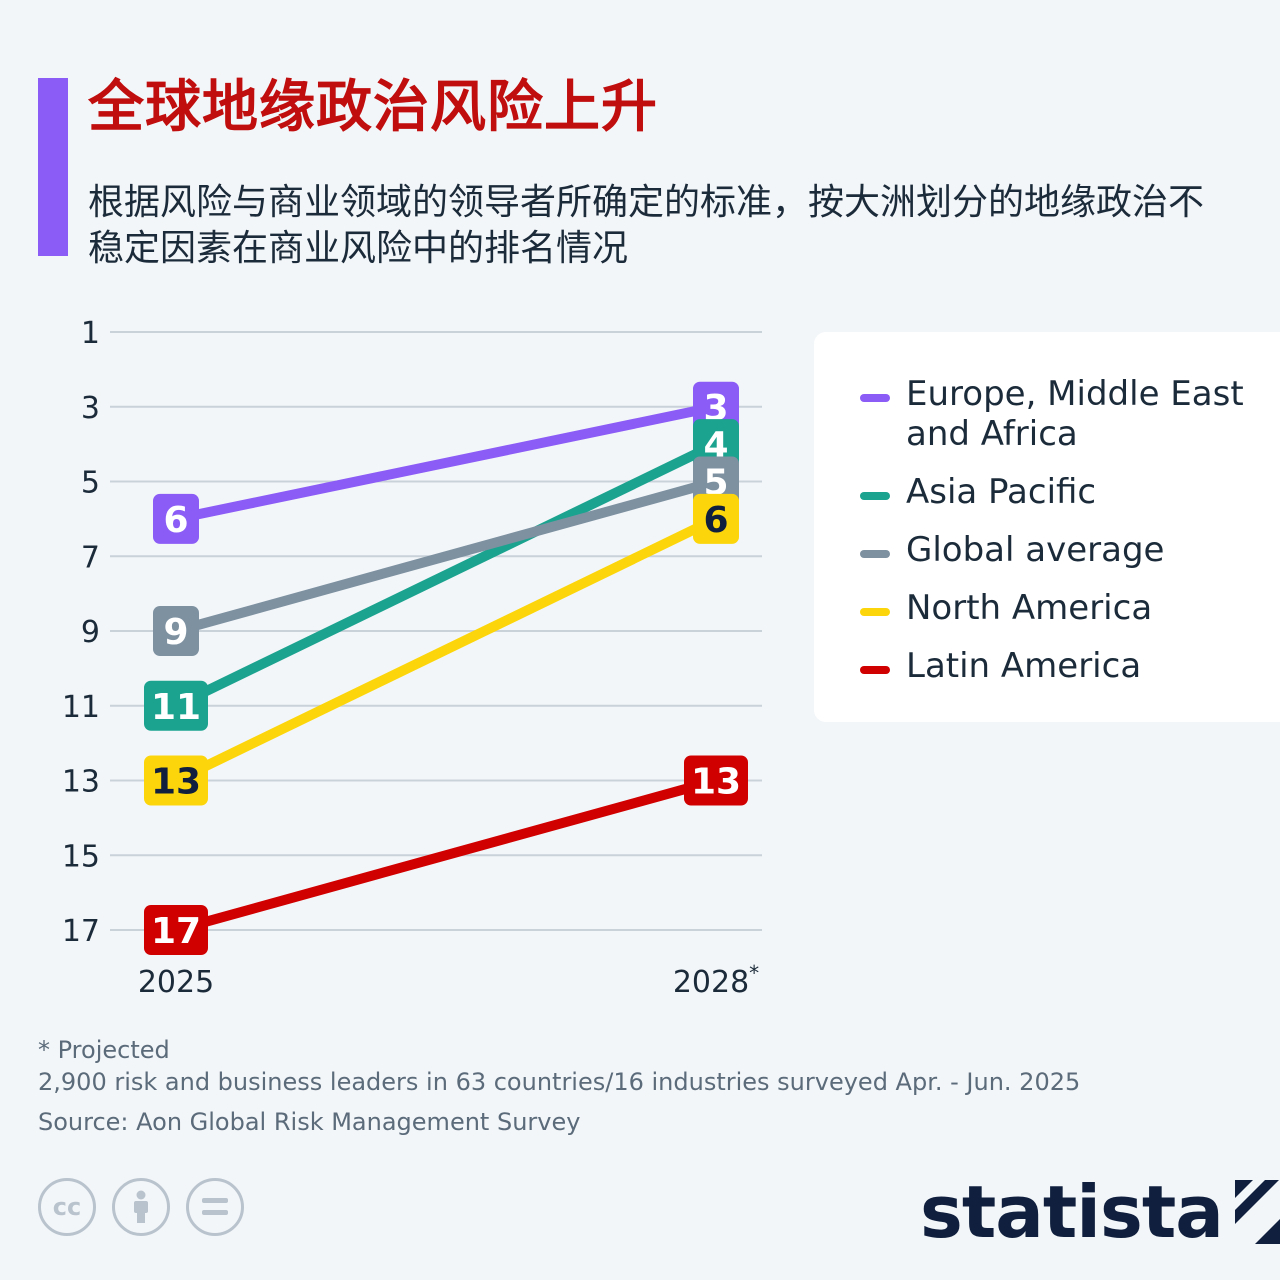 The height and width of the screenshot is (1280, 1280). I want to click on legend-swatch-asia-pacific, so click(875, 496).